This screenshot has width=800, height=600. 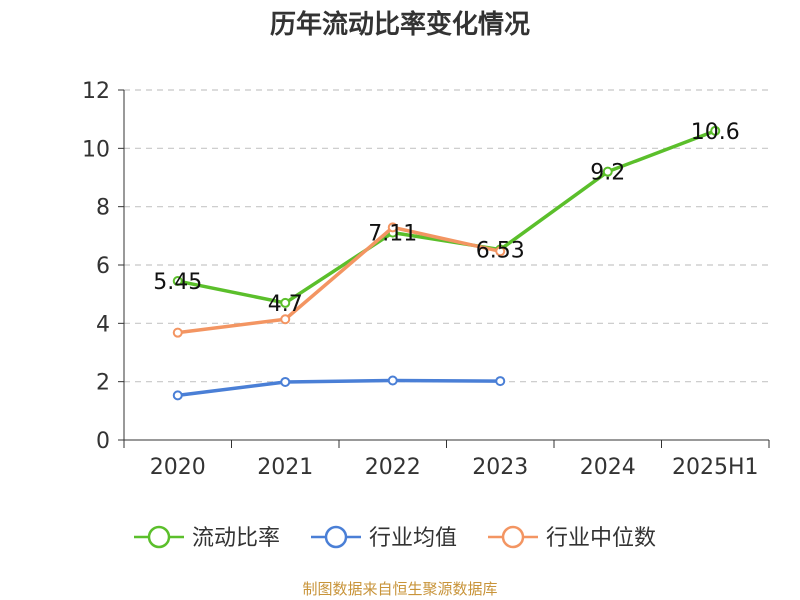 What do you see at coordinates (96, 149) in the screenshot?
I see `y-tick-label: 10` at bounding box center [96, 149].